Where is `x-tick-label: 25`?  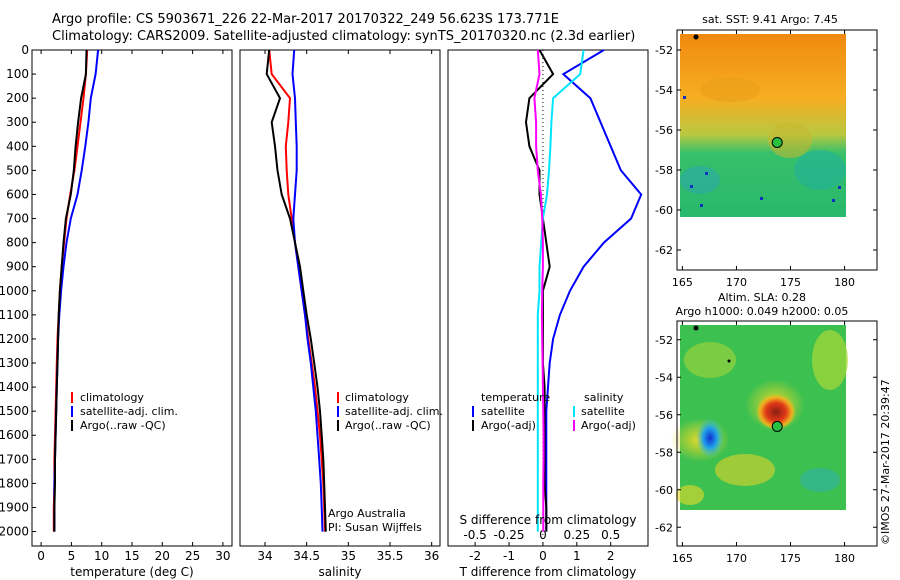
x-tick-label: 25 is located at coordinates (192, 556).